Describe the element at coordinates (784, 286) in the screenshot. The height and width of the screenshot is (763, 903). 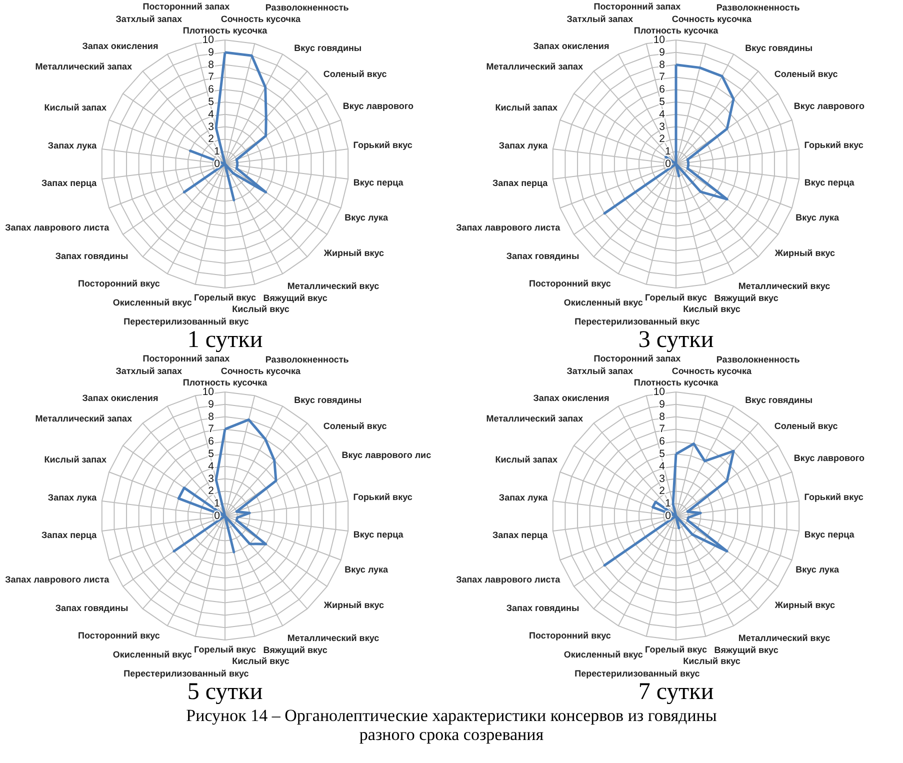
I see `spoke-label: Металлический вкус` at that location.